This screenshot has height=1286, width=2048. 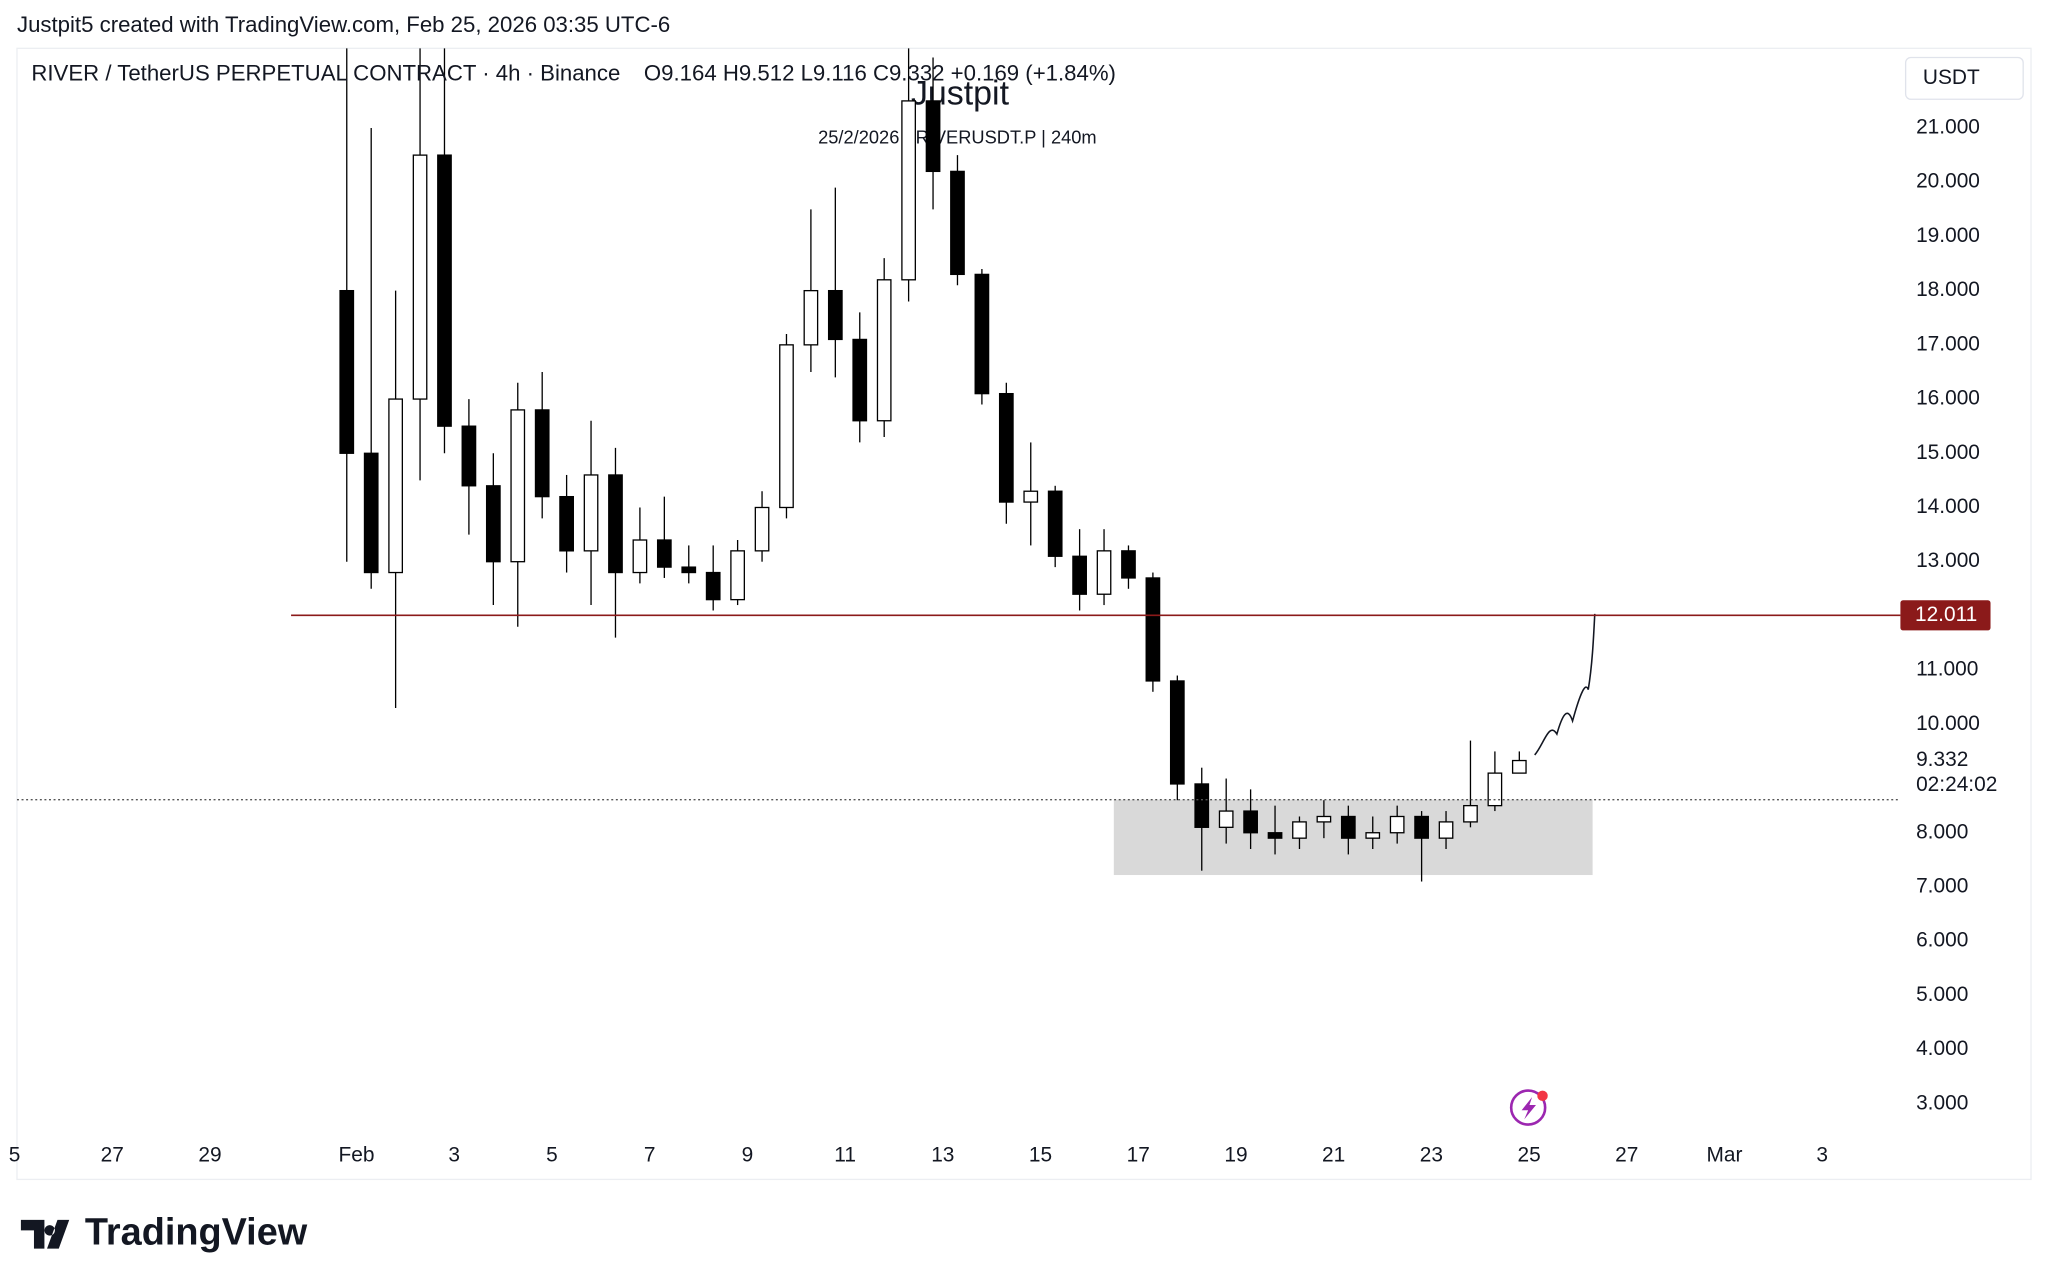 I want to click on y-tick-label: 3.000, so click(x=1942, y=1102).